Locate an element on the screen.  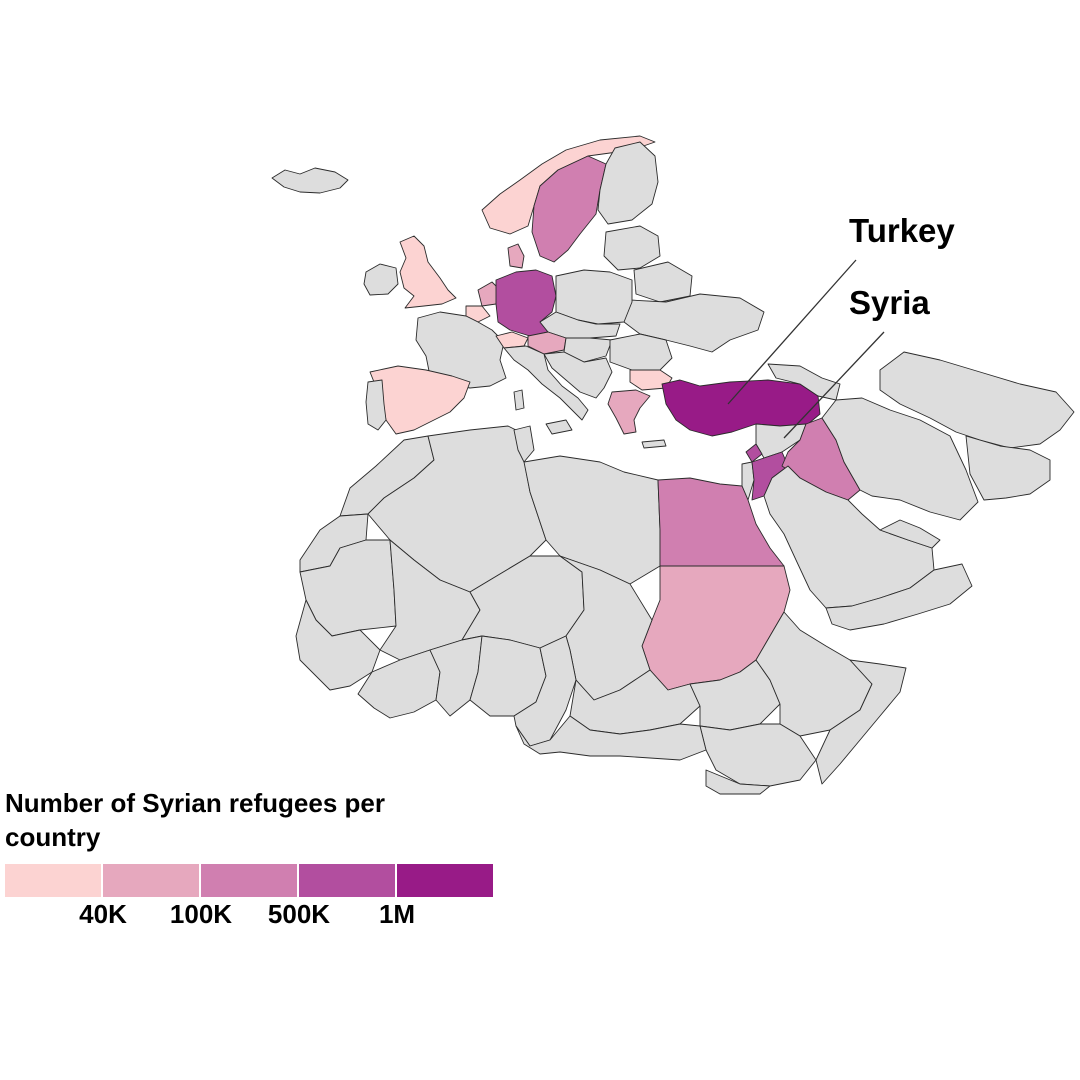
legend-ticks: 40K 100K 500K 1M is located at coordinates (265, 917).